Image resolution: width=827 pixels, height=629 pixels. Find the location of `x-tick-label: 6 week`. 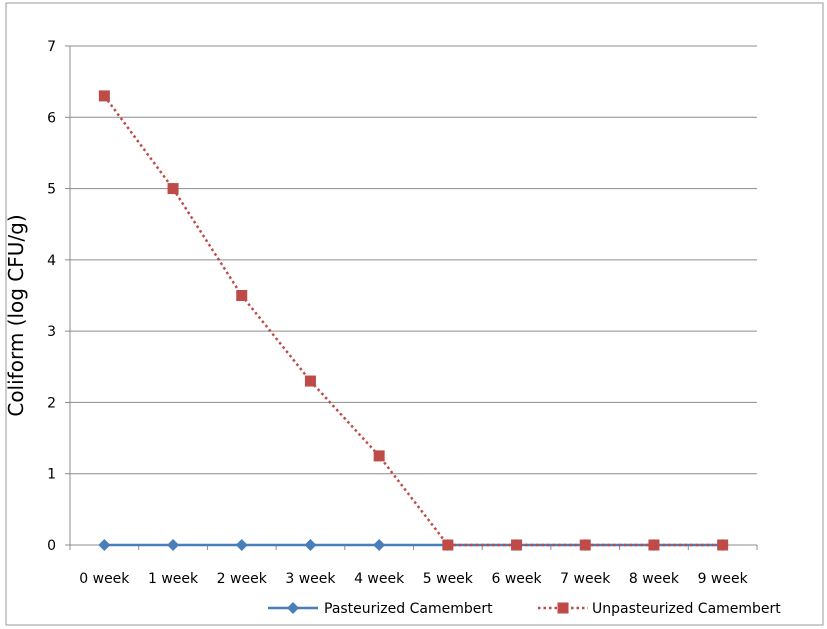

x-tick-label: 6 week is located at coordinates (516, 579).